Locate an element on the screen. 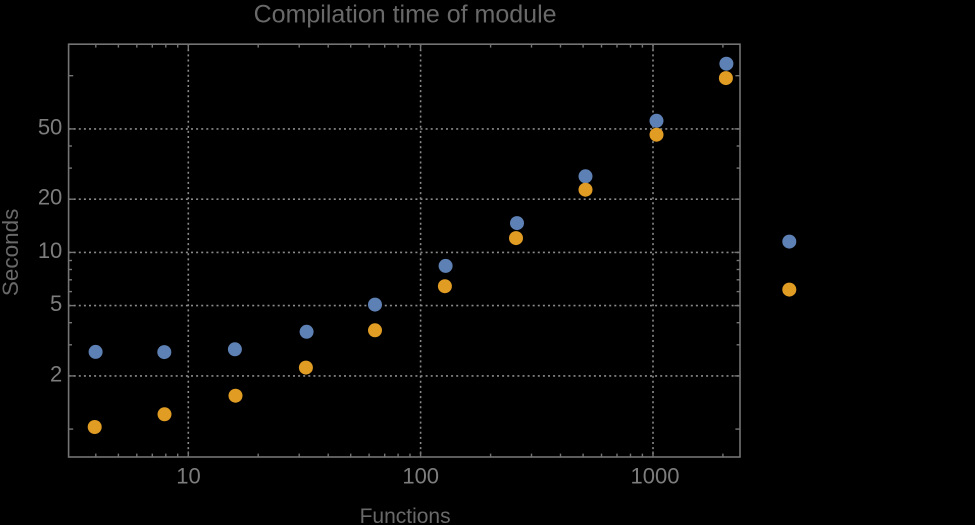  svg-text: 1000 is located at coordinates (655, 476).